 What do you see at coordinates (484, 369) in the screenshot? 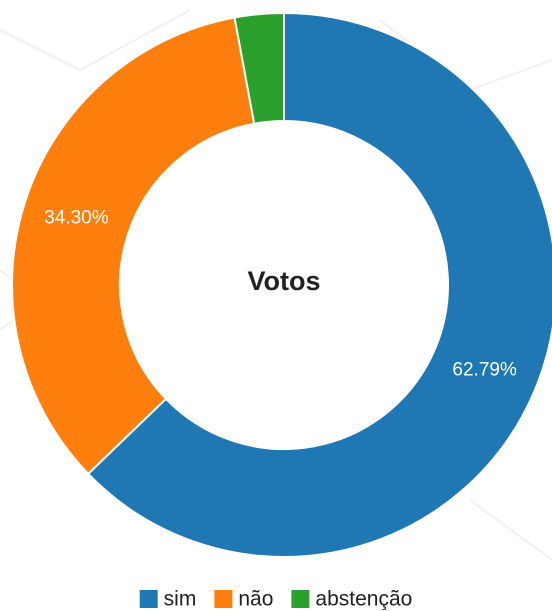
I see `value-label: 62.79%` at bounding box center [484, 369].